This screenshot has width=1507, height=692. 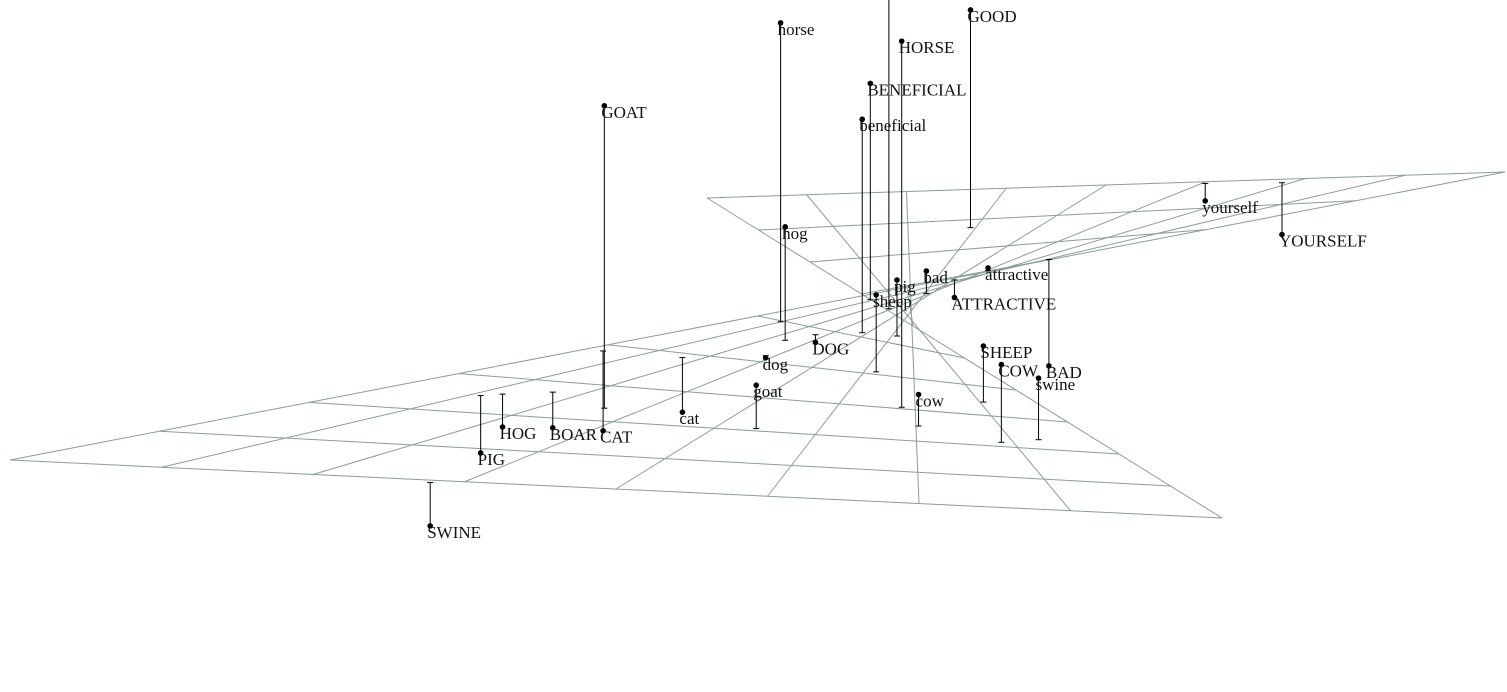 What do you see at coordinates (518, 418) in the screenshot?
I see `data-point: HOG` at bounding box center [518, 418].